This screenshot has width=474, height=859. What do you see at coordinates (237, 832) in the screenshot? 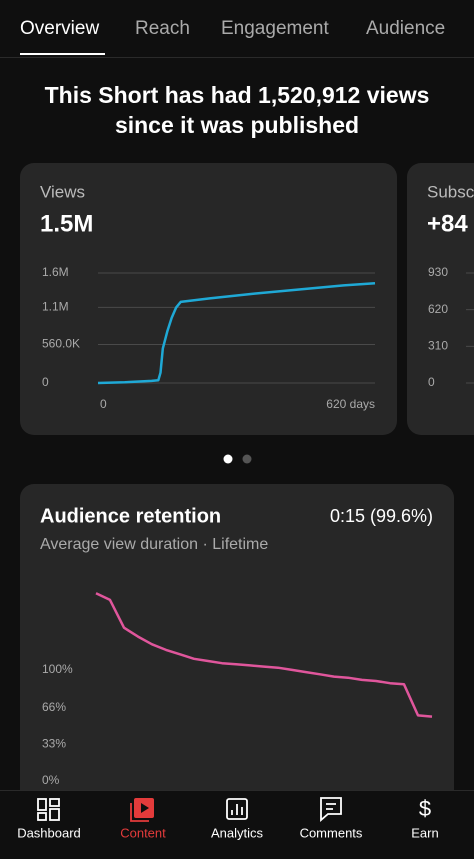
I see `nav-label: Analytics` at bounding box center [237, 832].